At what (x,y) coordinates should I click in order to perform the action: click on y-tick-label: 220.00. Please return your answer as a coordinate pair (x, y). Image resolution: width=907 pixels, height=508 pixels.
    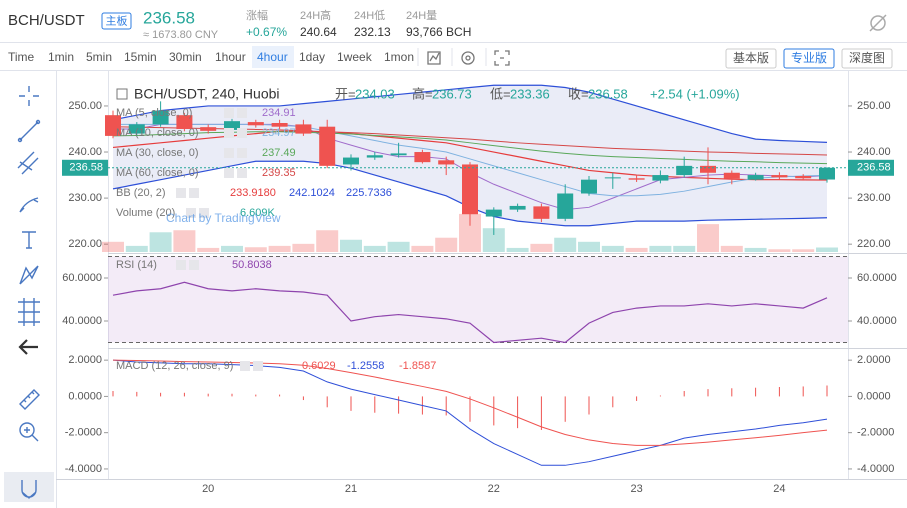
    Looking at the image, I should click on (874, 244).